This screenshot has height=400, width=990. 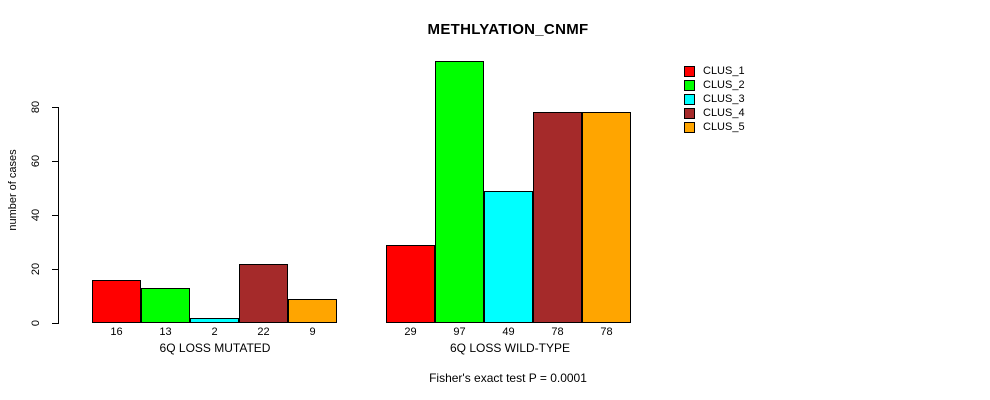 I want to click on bar-clus_1-group2, so click(x=410, y=284).